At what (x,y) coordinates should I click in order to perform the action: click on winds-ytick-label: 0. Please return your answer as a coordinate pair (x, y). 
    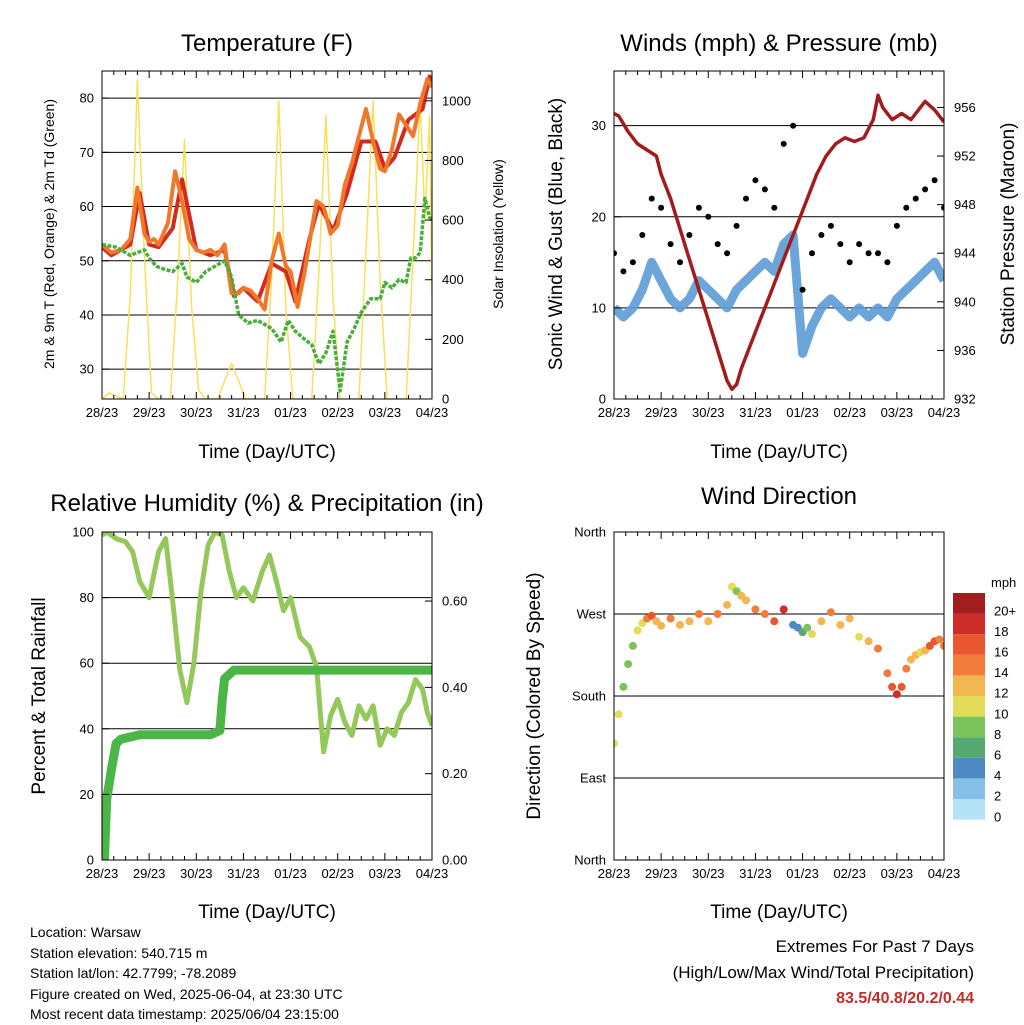
    Looking at the image, I should click on (602, 399).